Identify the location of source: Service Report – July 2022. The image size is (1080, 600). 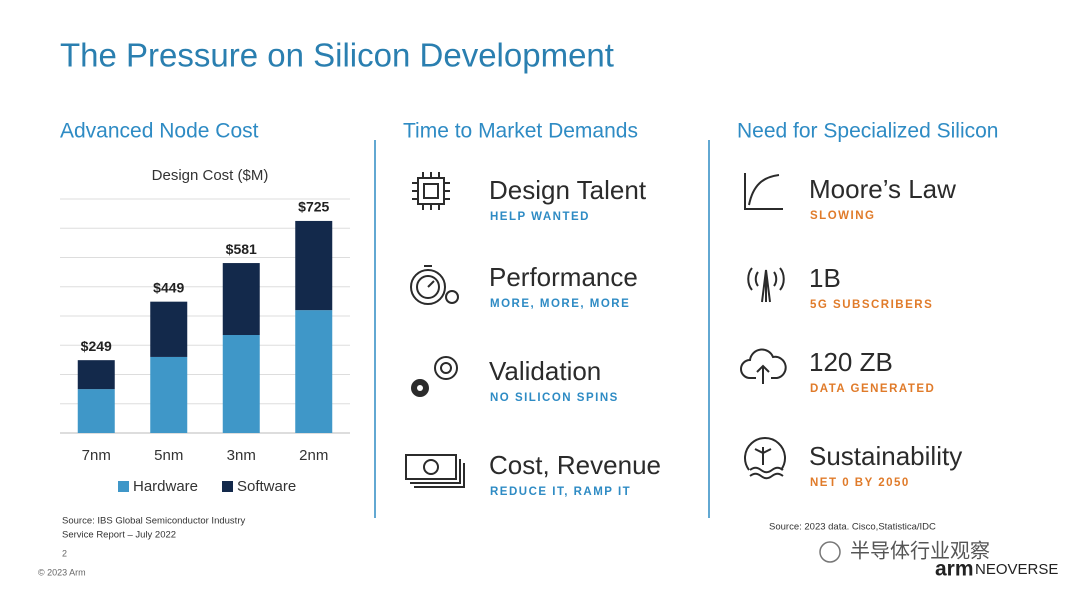
(119, 535).